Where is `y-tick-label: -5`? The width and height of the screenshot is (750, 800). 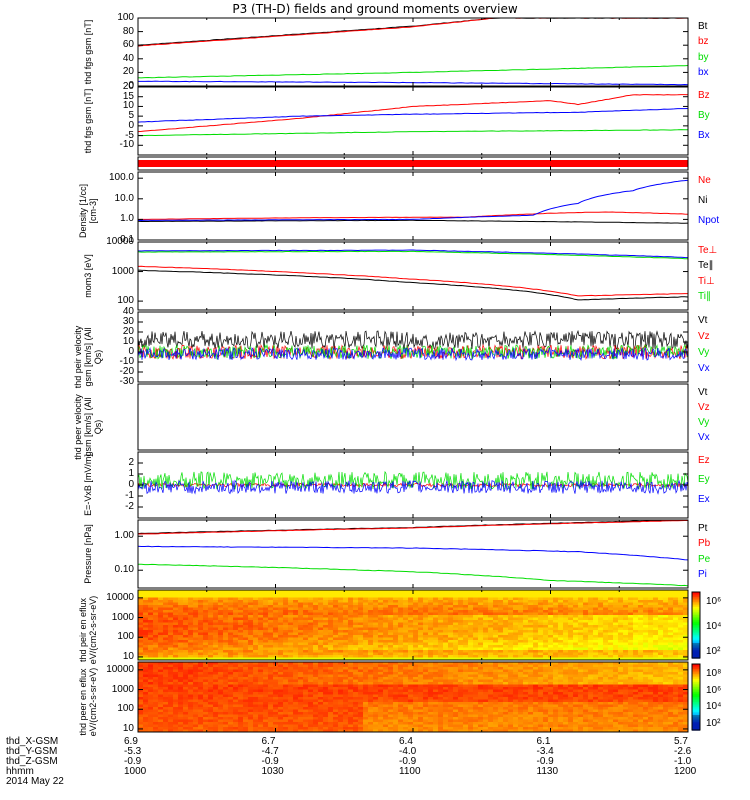 y-tick-label: -5 is located at coordinates (129, 135).